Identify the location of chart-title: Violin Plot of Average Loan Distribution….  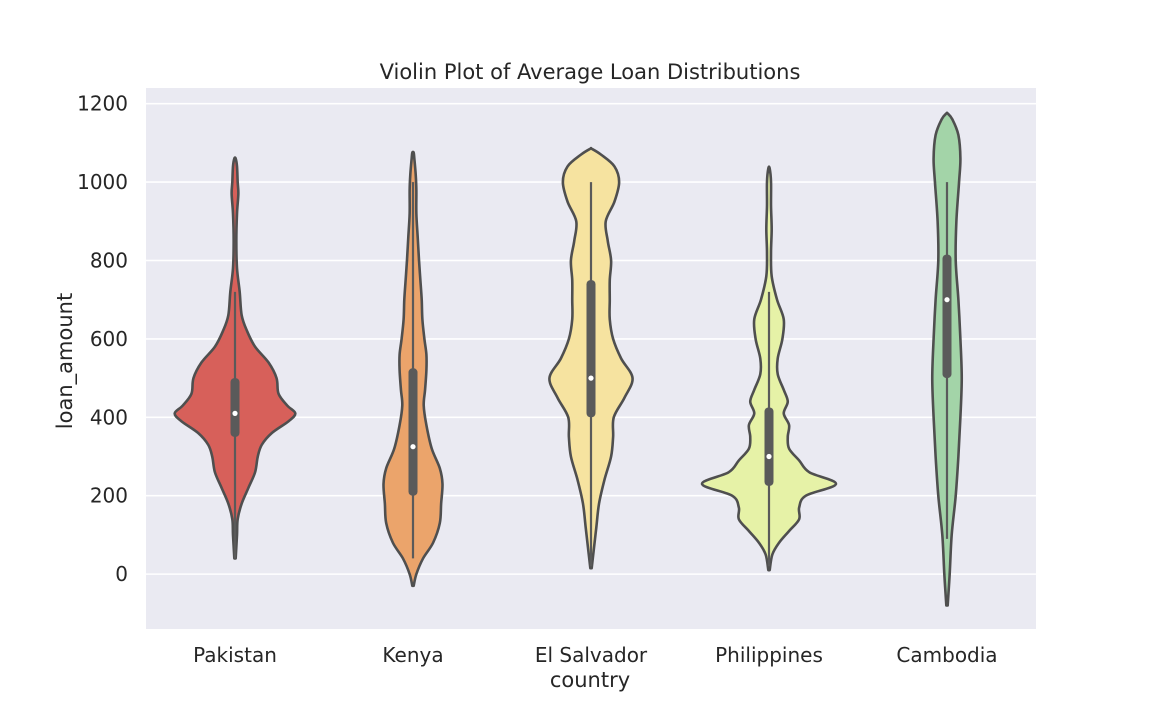
(590, 72).